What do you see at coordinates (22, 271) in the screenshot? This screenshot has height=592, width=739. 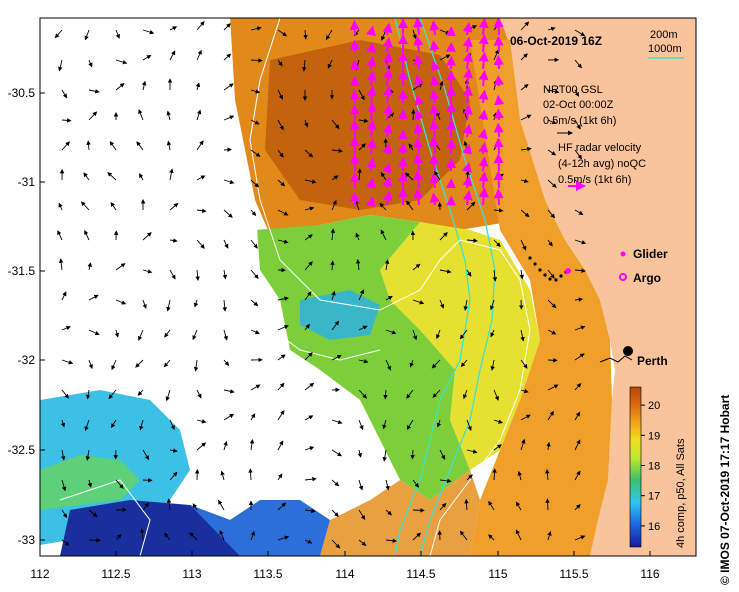 I see `y-tick-label: -31.5` at bounding box center [22, 271].